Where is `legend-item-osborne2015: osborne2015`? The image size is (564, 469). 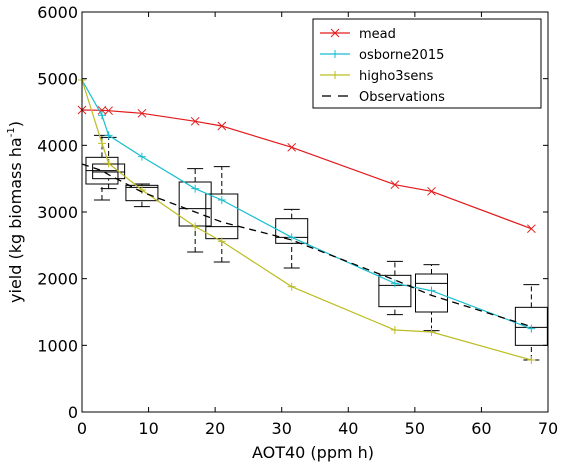
legend-item-osborne2015: osborne2015 is located at coordinates (382, 55).